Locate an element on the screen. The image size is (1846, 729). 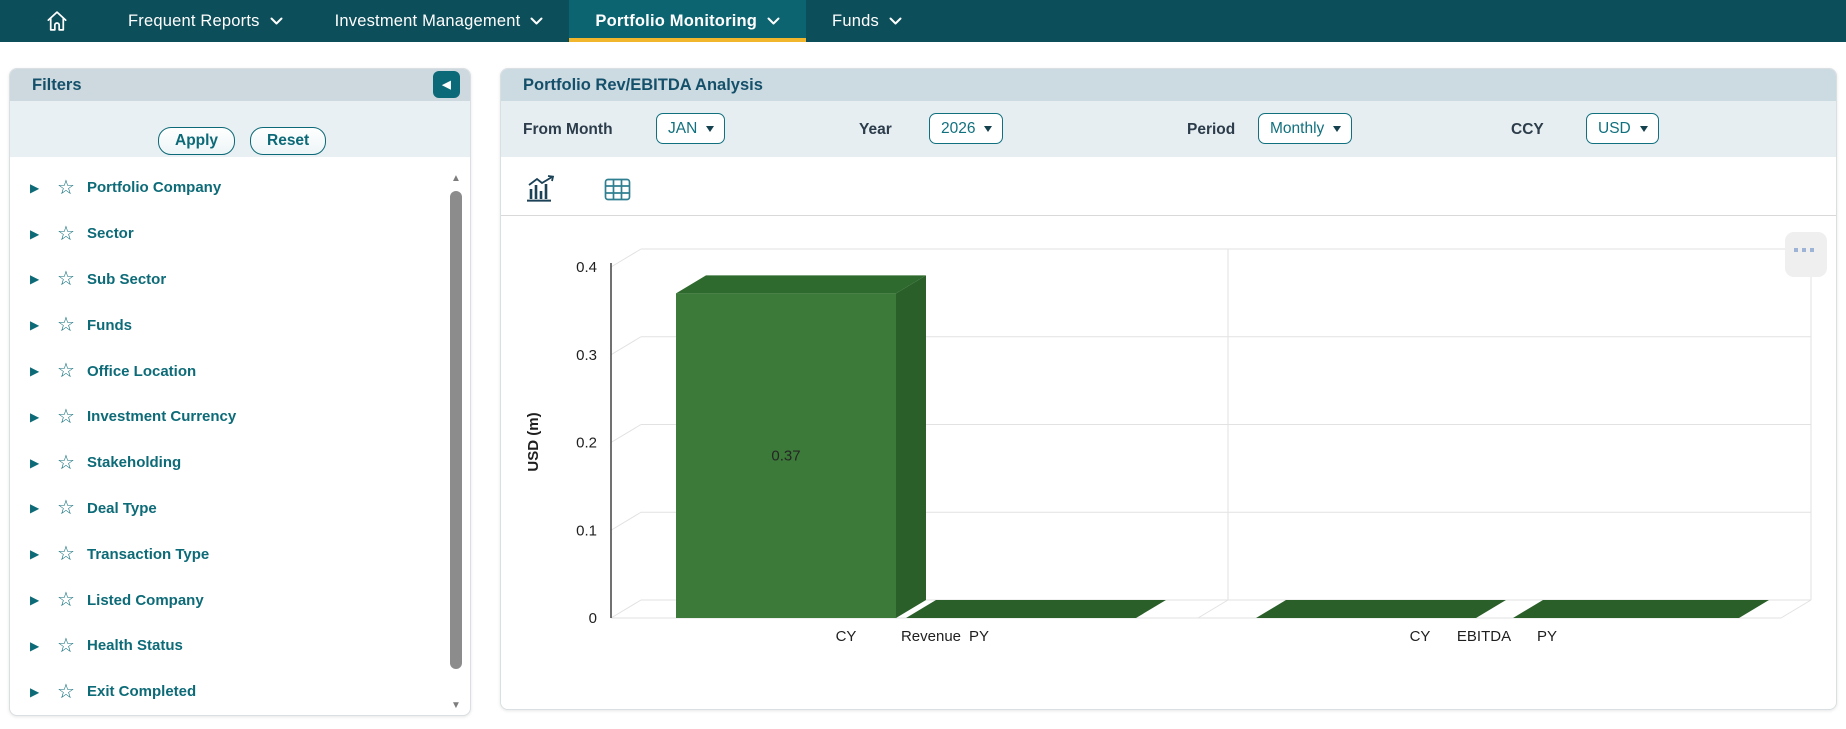
period-label: Period is located at coordinates (1211, 129).